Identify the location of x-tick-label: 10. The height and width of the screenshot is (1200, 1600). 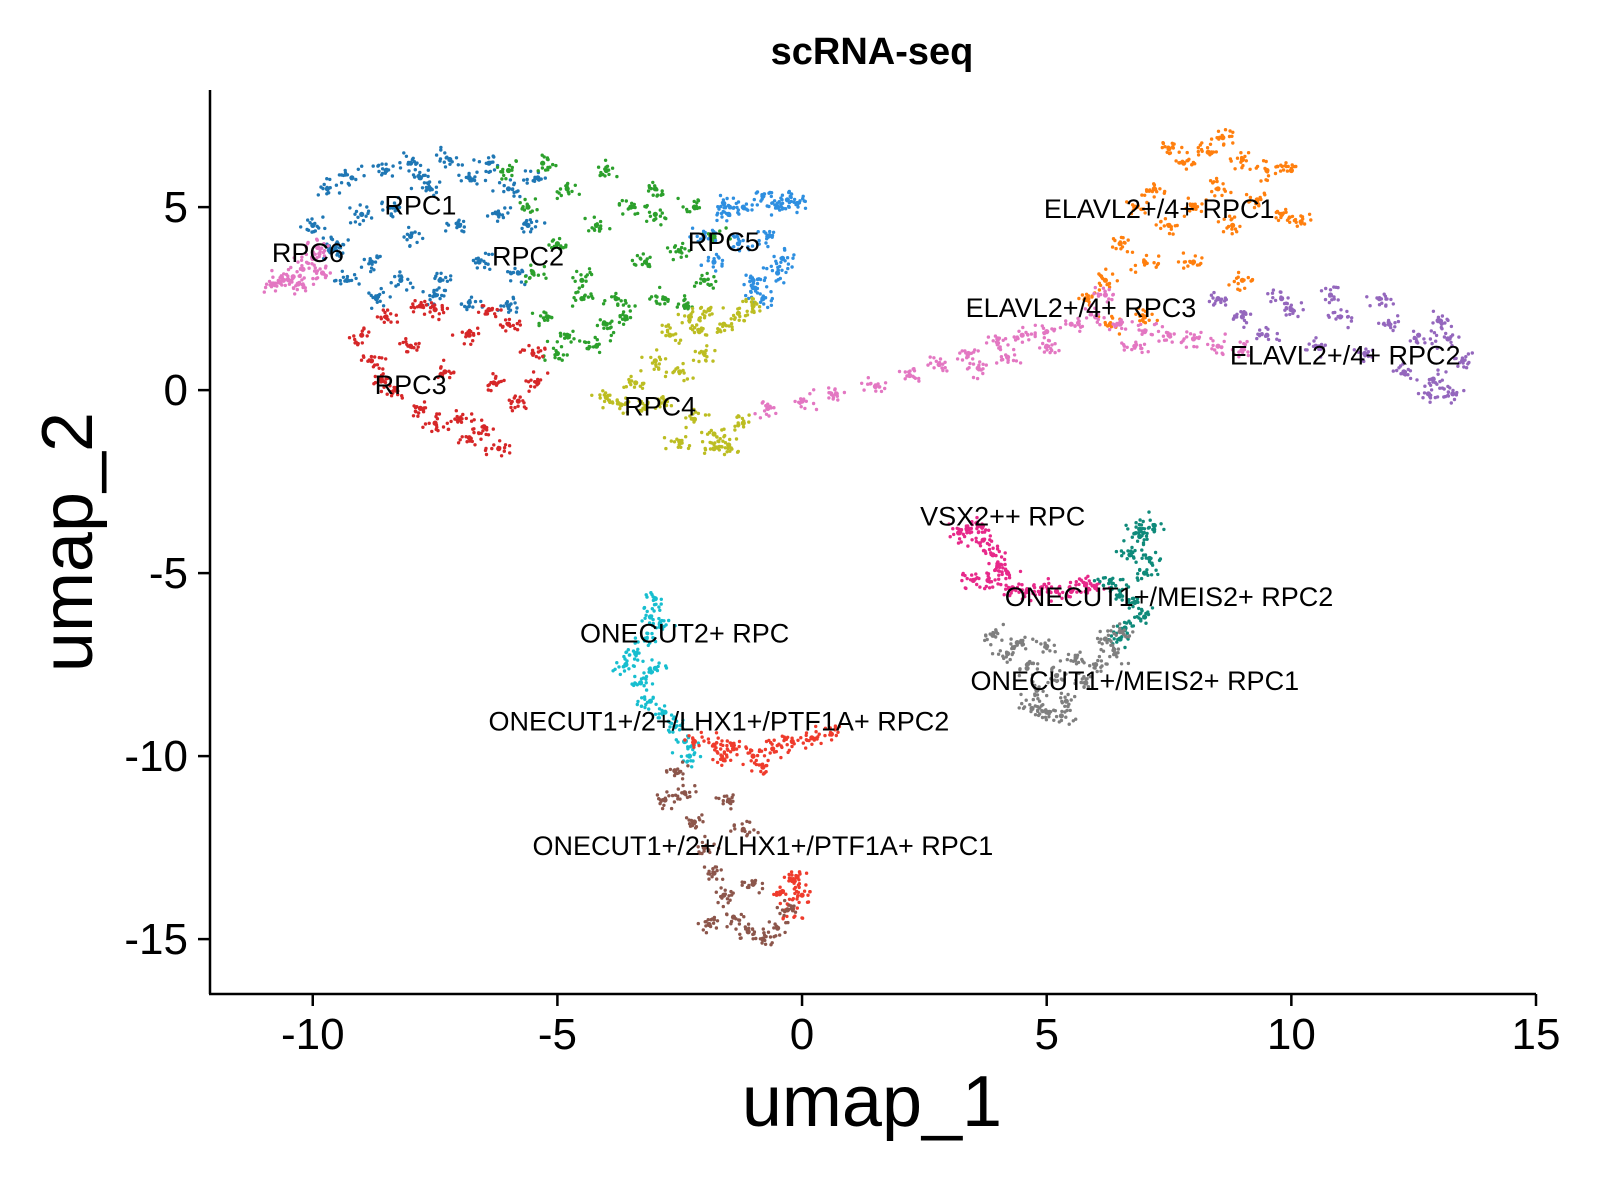
(1291, 1034).